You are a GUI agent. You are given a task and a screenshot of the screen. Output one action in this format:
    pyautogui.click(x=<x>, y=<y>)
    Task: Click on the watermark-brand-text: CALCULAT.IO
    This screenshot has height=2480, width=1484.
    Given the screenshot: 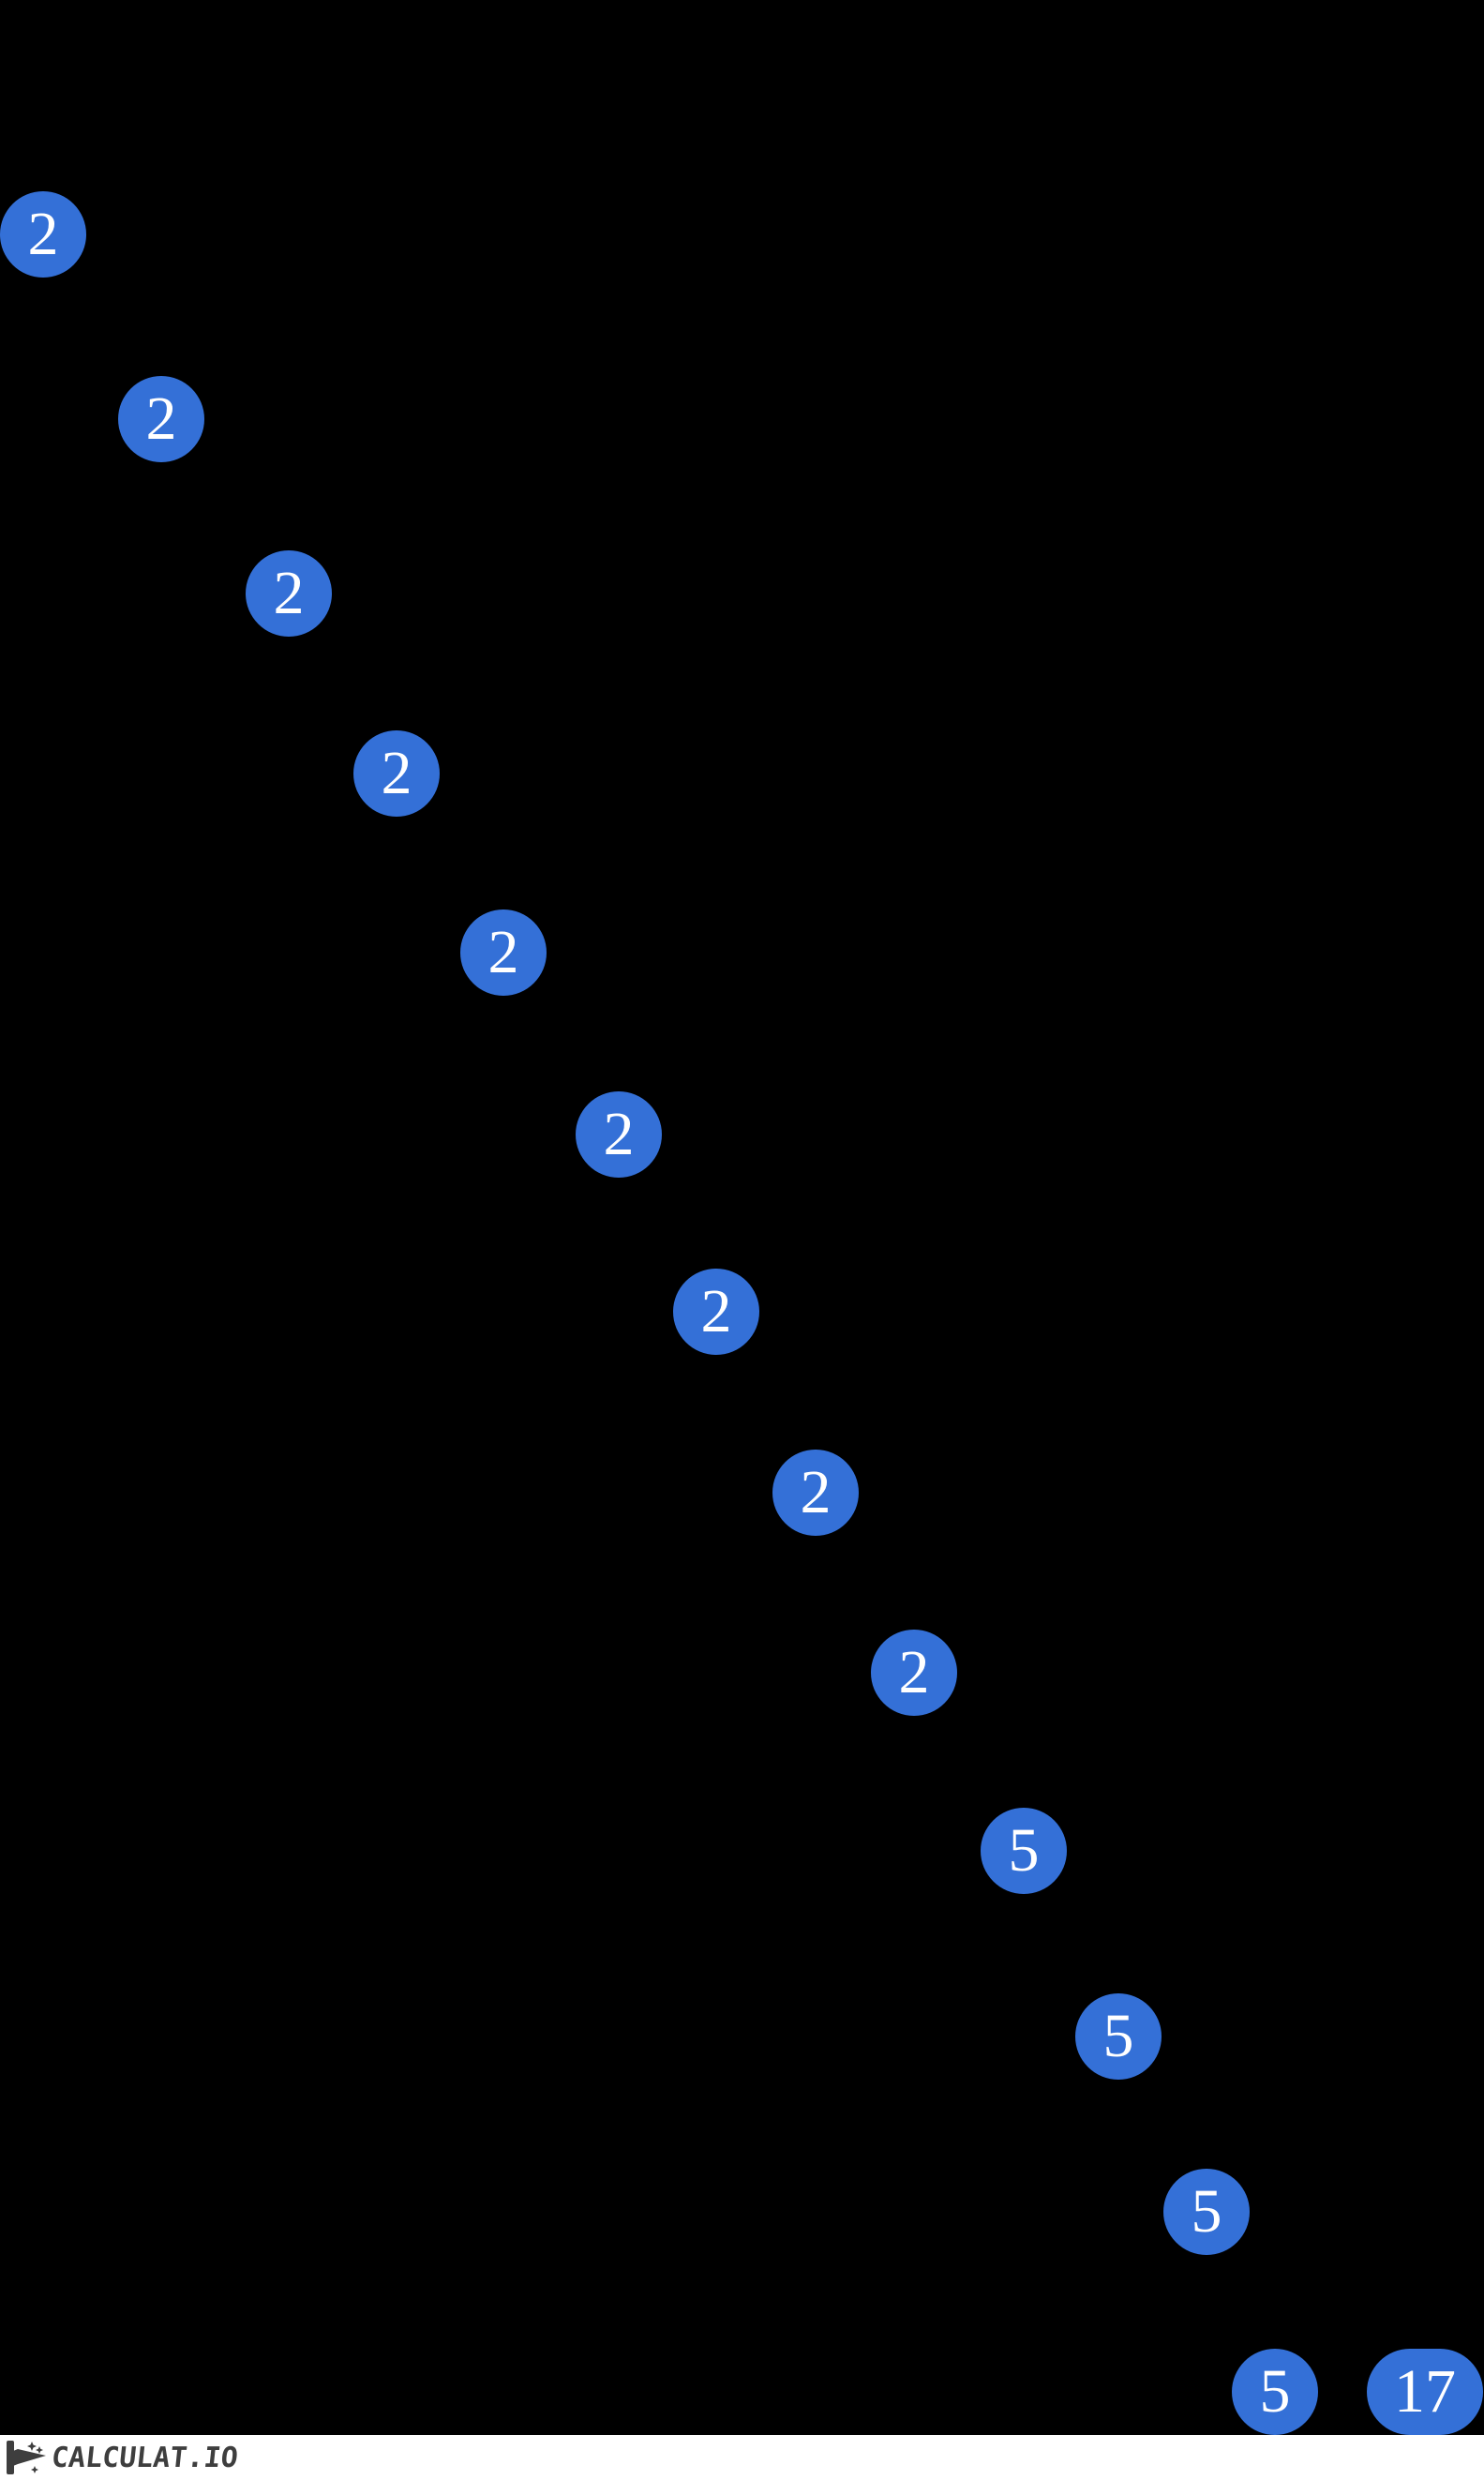 What is the action you would take?
    pyautogui.click(x=145, y=2458)
    